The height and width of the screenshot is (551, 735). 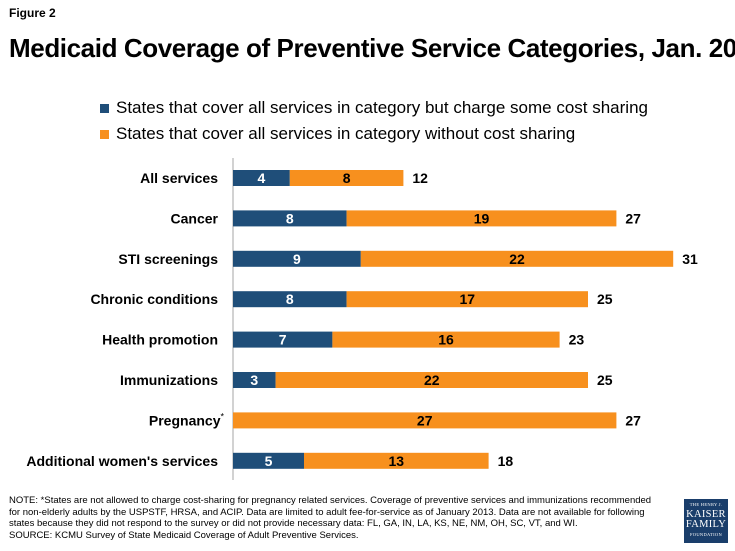 I want to click on legend-swatch-cost-sharing, so click(x=104, y=108).